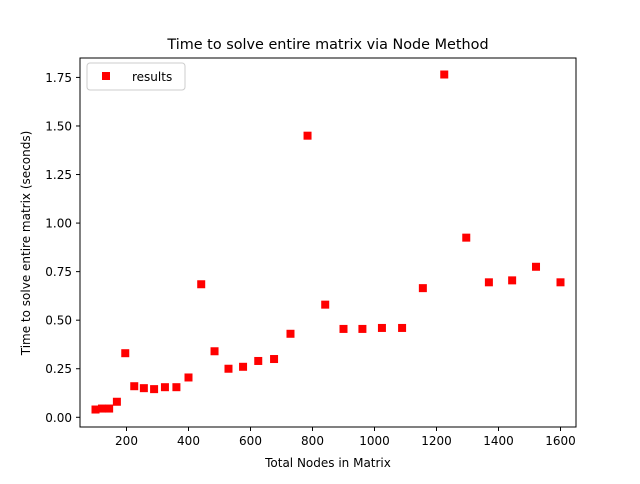  Describe the element at coordinates (312, 441) in the screenshot. I see `x-tick-label: 800` at that location.